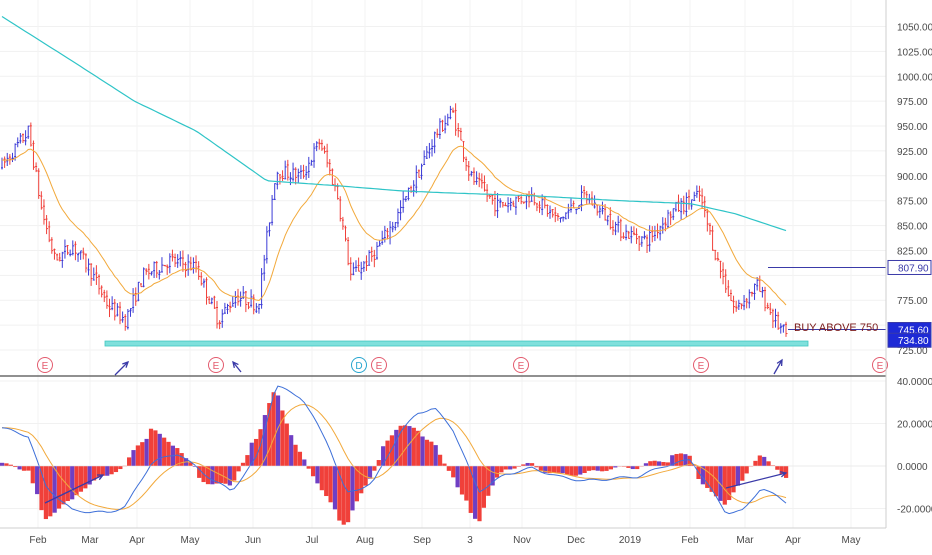  What do you see at coordinates (576, 540) in the screenshot?
I see `time-tick-label: Dec` at bounding box center [576, 540].